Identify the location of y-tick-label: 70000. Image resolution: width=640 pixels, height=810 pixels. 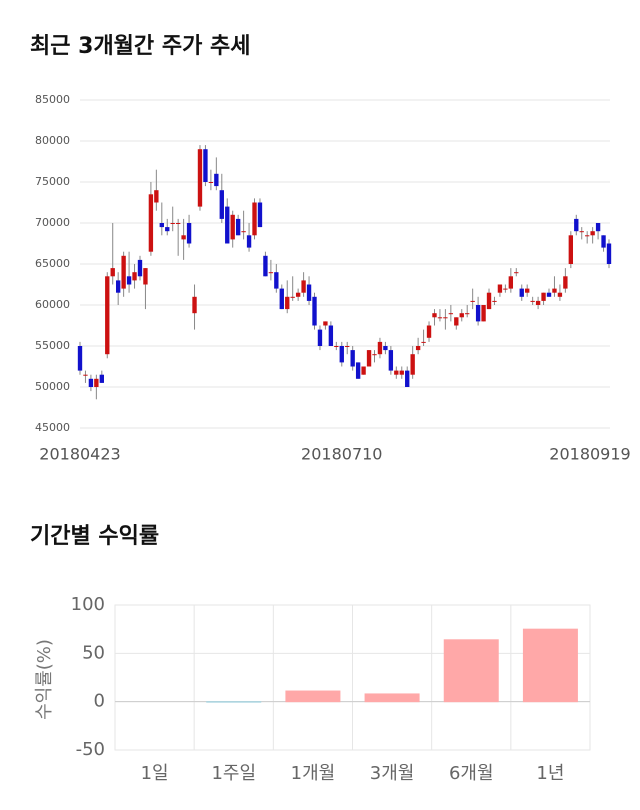
(52, 222).